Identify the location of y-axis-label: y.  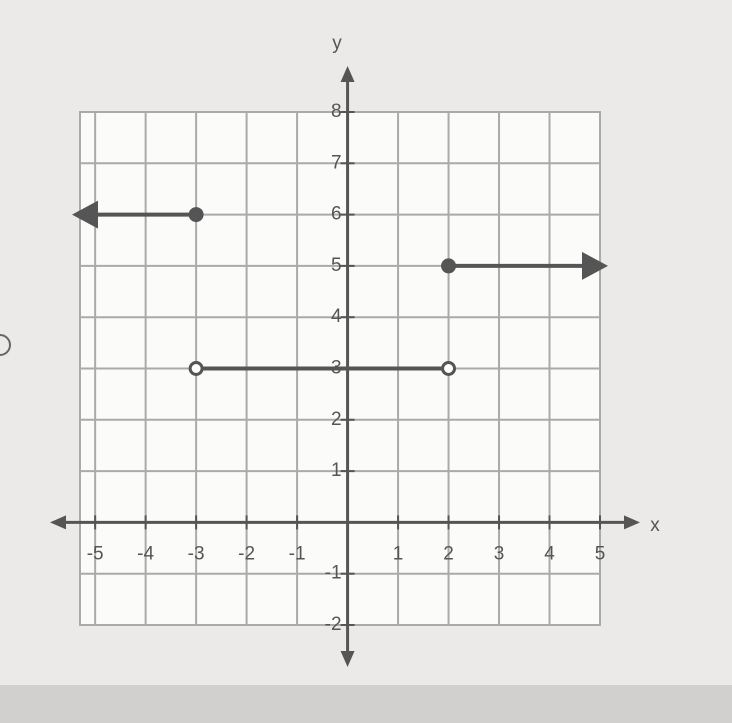
(337, 43).